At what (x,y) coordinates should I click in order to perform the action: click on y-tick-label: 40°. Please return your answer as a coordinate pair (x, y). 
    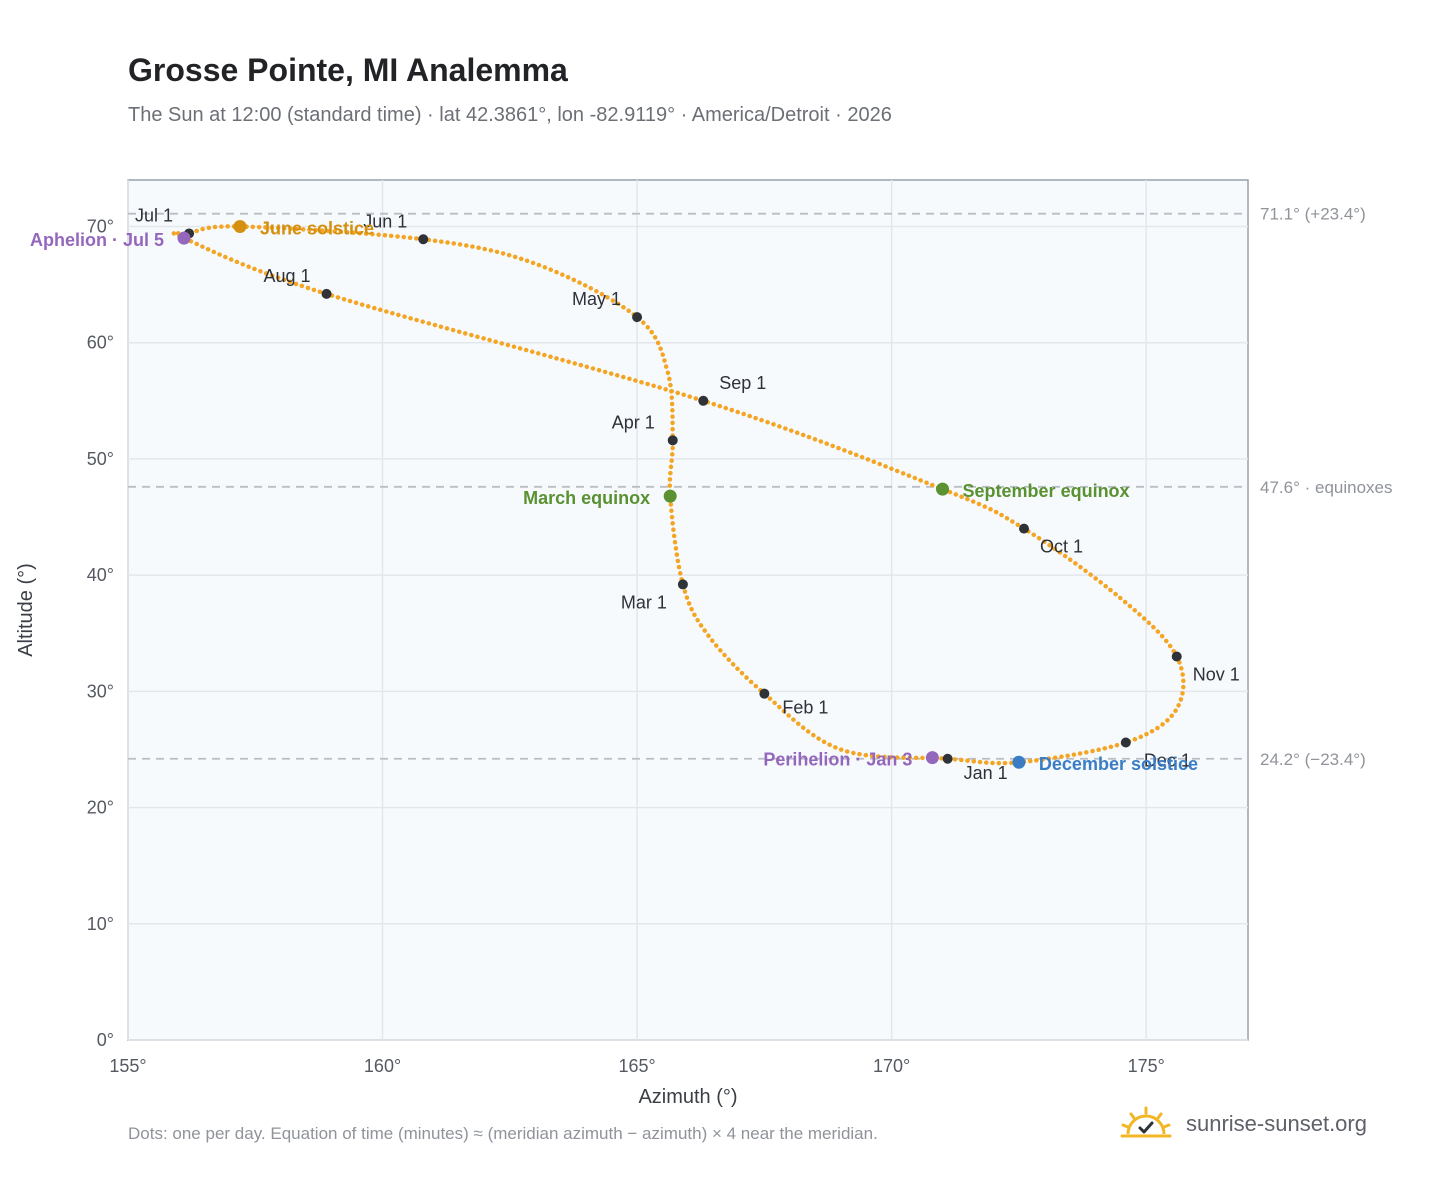
    Looking at the image, I should click on (100, 575).